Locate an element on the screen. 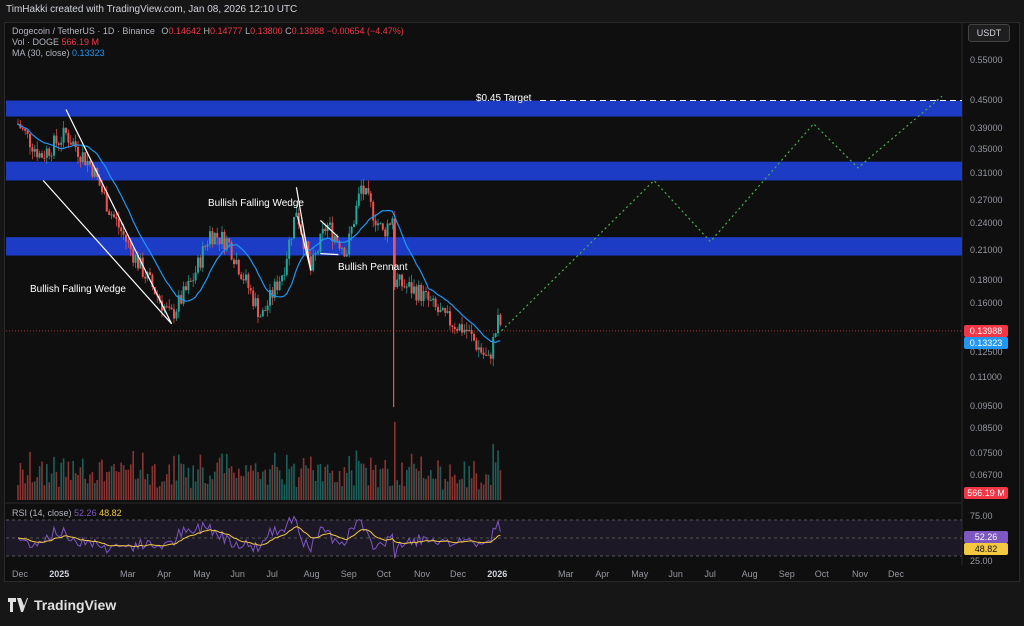 The width and height of the screenshot is (1024, 626). time-tick-label: May is located at coordinates (640, 574).